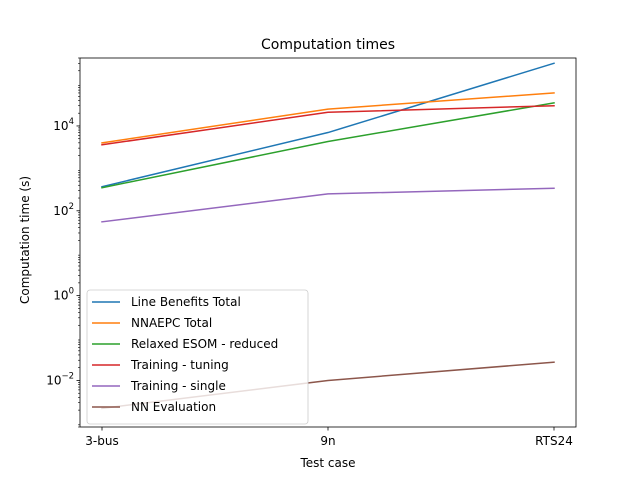  I want to click on legend-label: NNAEPC Total, so click(171, 323).